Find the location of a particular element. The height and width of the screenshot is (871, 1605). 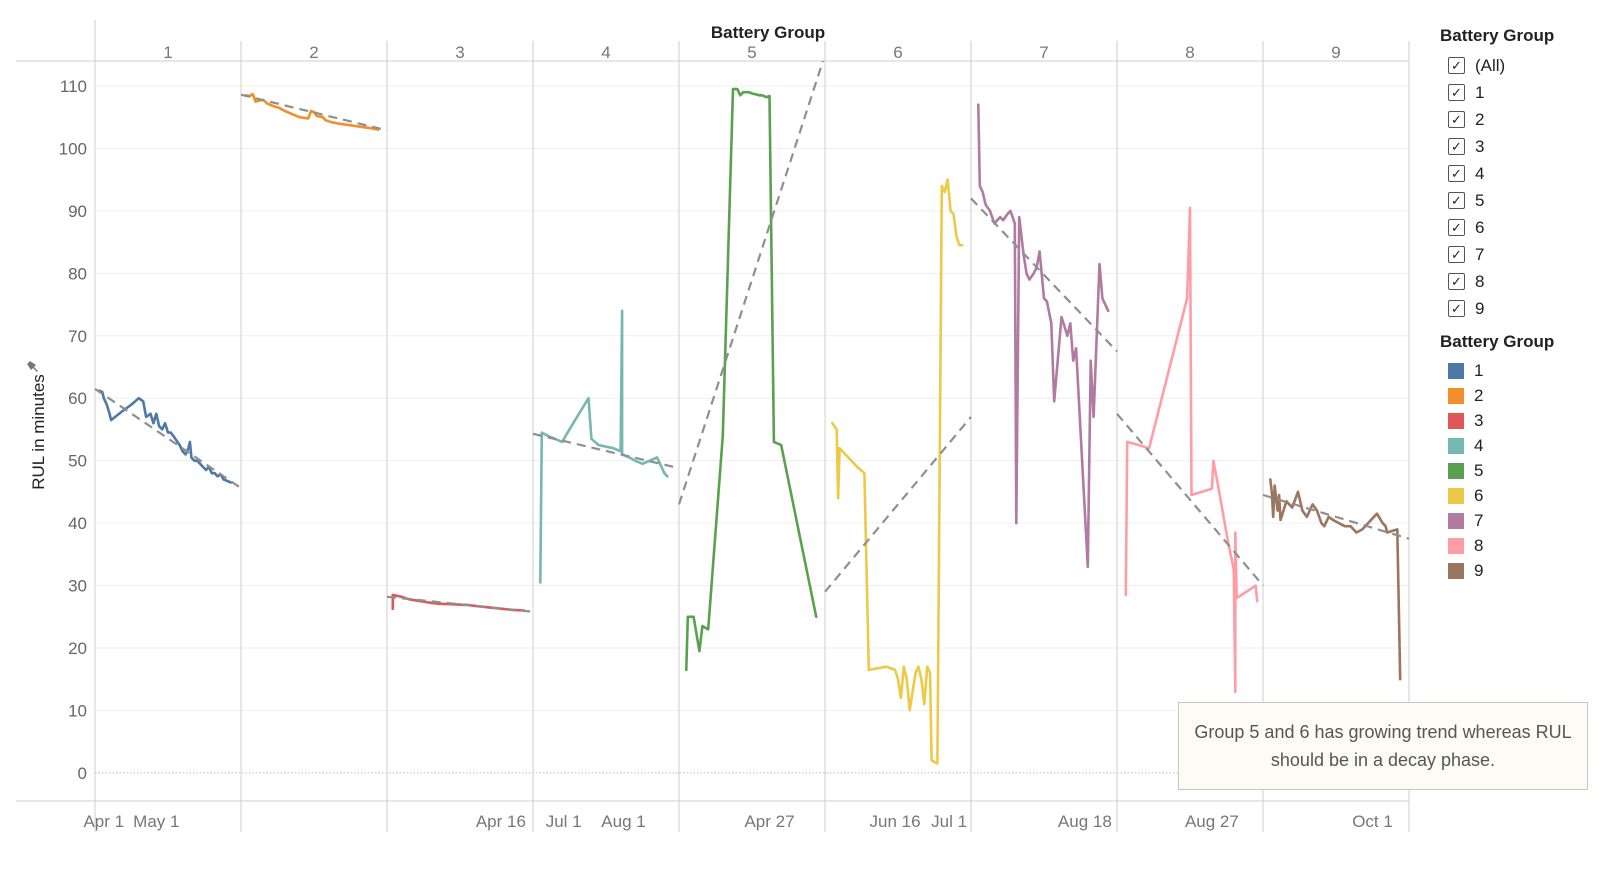

filter-list: ✓ (All) ✓ 1 ✓ 2 ✓ 3 ✓ 4 ✓ 5 ✓ 6 ✓ 7 ✓ 8 ✓ 9 is located at coordinates (1520, 187).